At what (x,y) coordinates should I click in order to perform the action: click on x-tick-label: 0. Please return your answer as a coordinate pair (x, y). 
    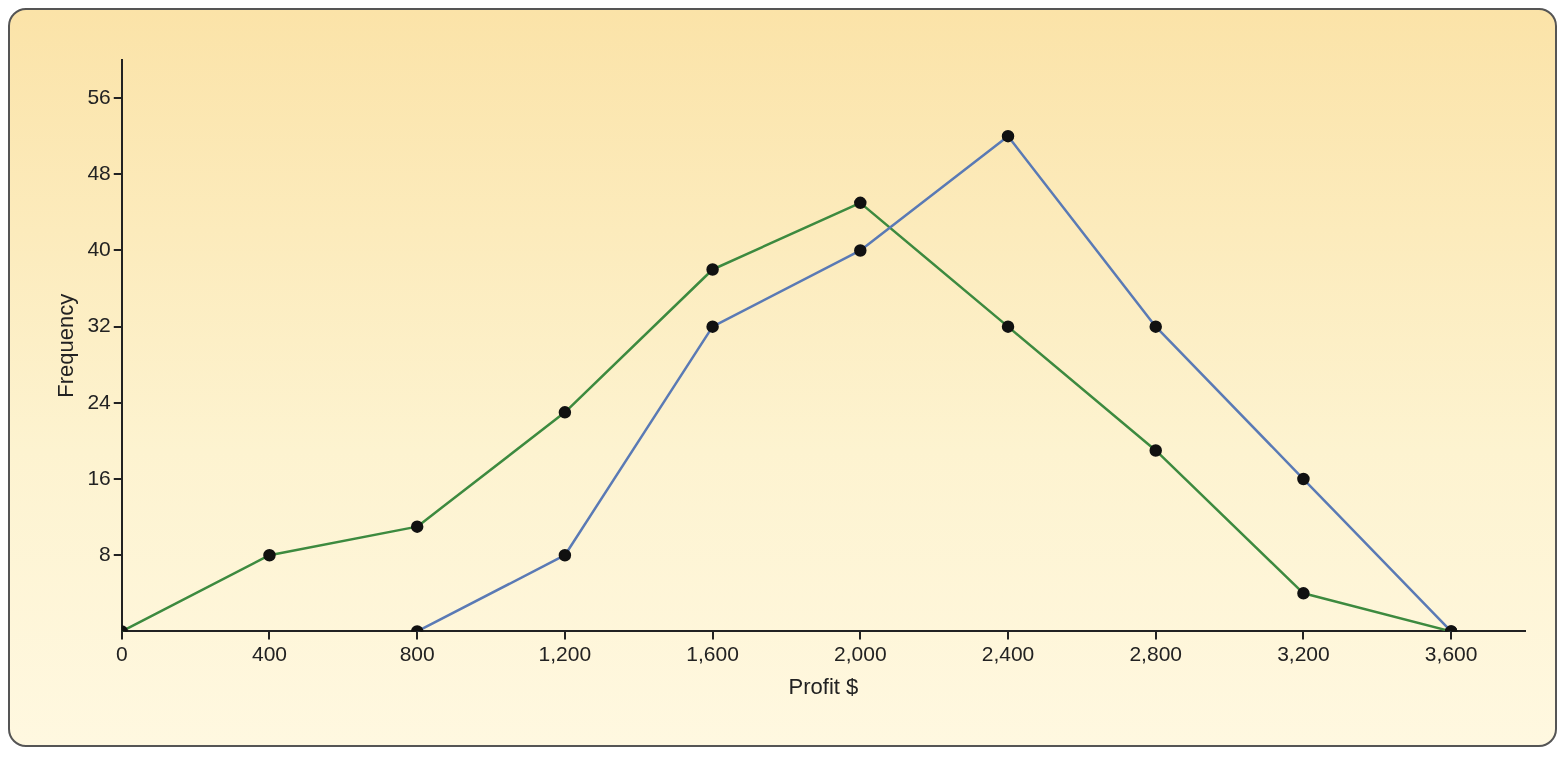
    Looking at the image, I should click on (121, 653).